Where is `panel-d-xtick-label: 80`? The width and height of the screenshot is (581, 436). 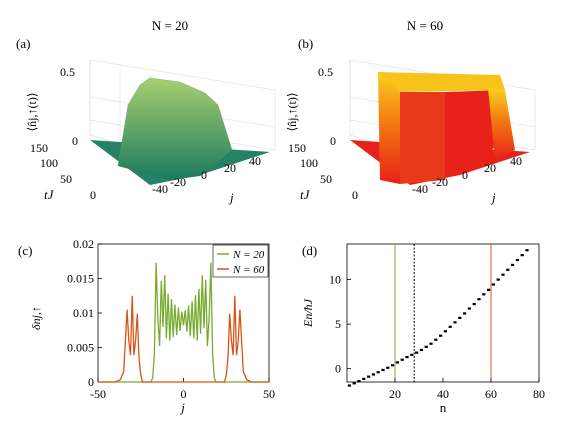
panel-d-xtick-label: 80 is located at coordinates (539, 394).